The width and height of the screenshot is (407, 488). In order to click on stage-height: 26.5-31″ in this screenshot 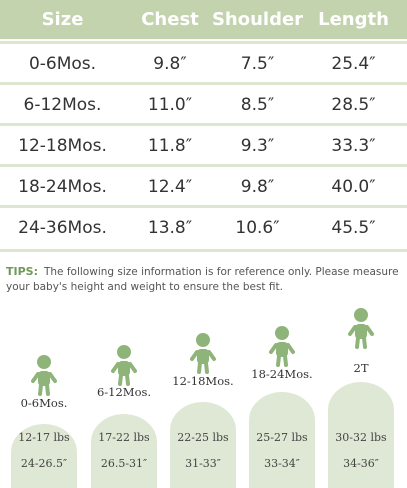, I will do `click(124, 463)`.